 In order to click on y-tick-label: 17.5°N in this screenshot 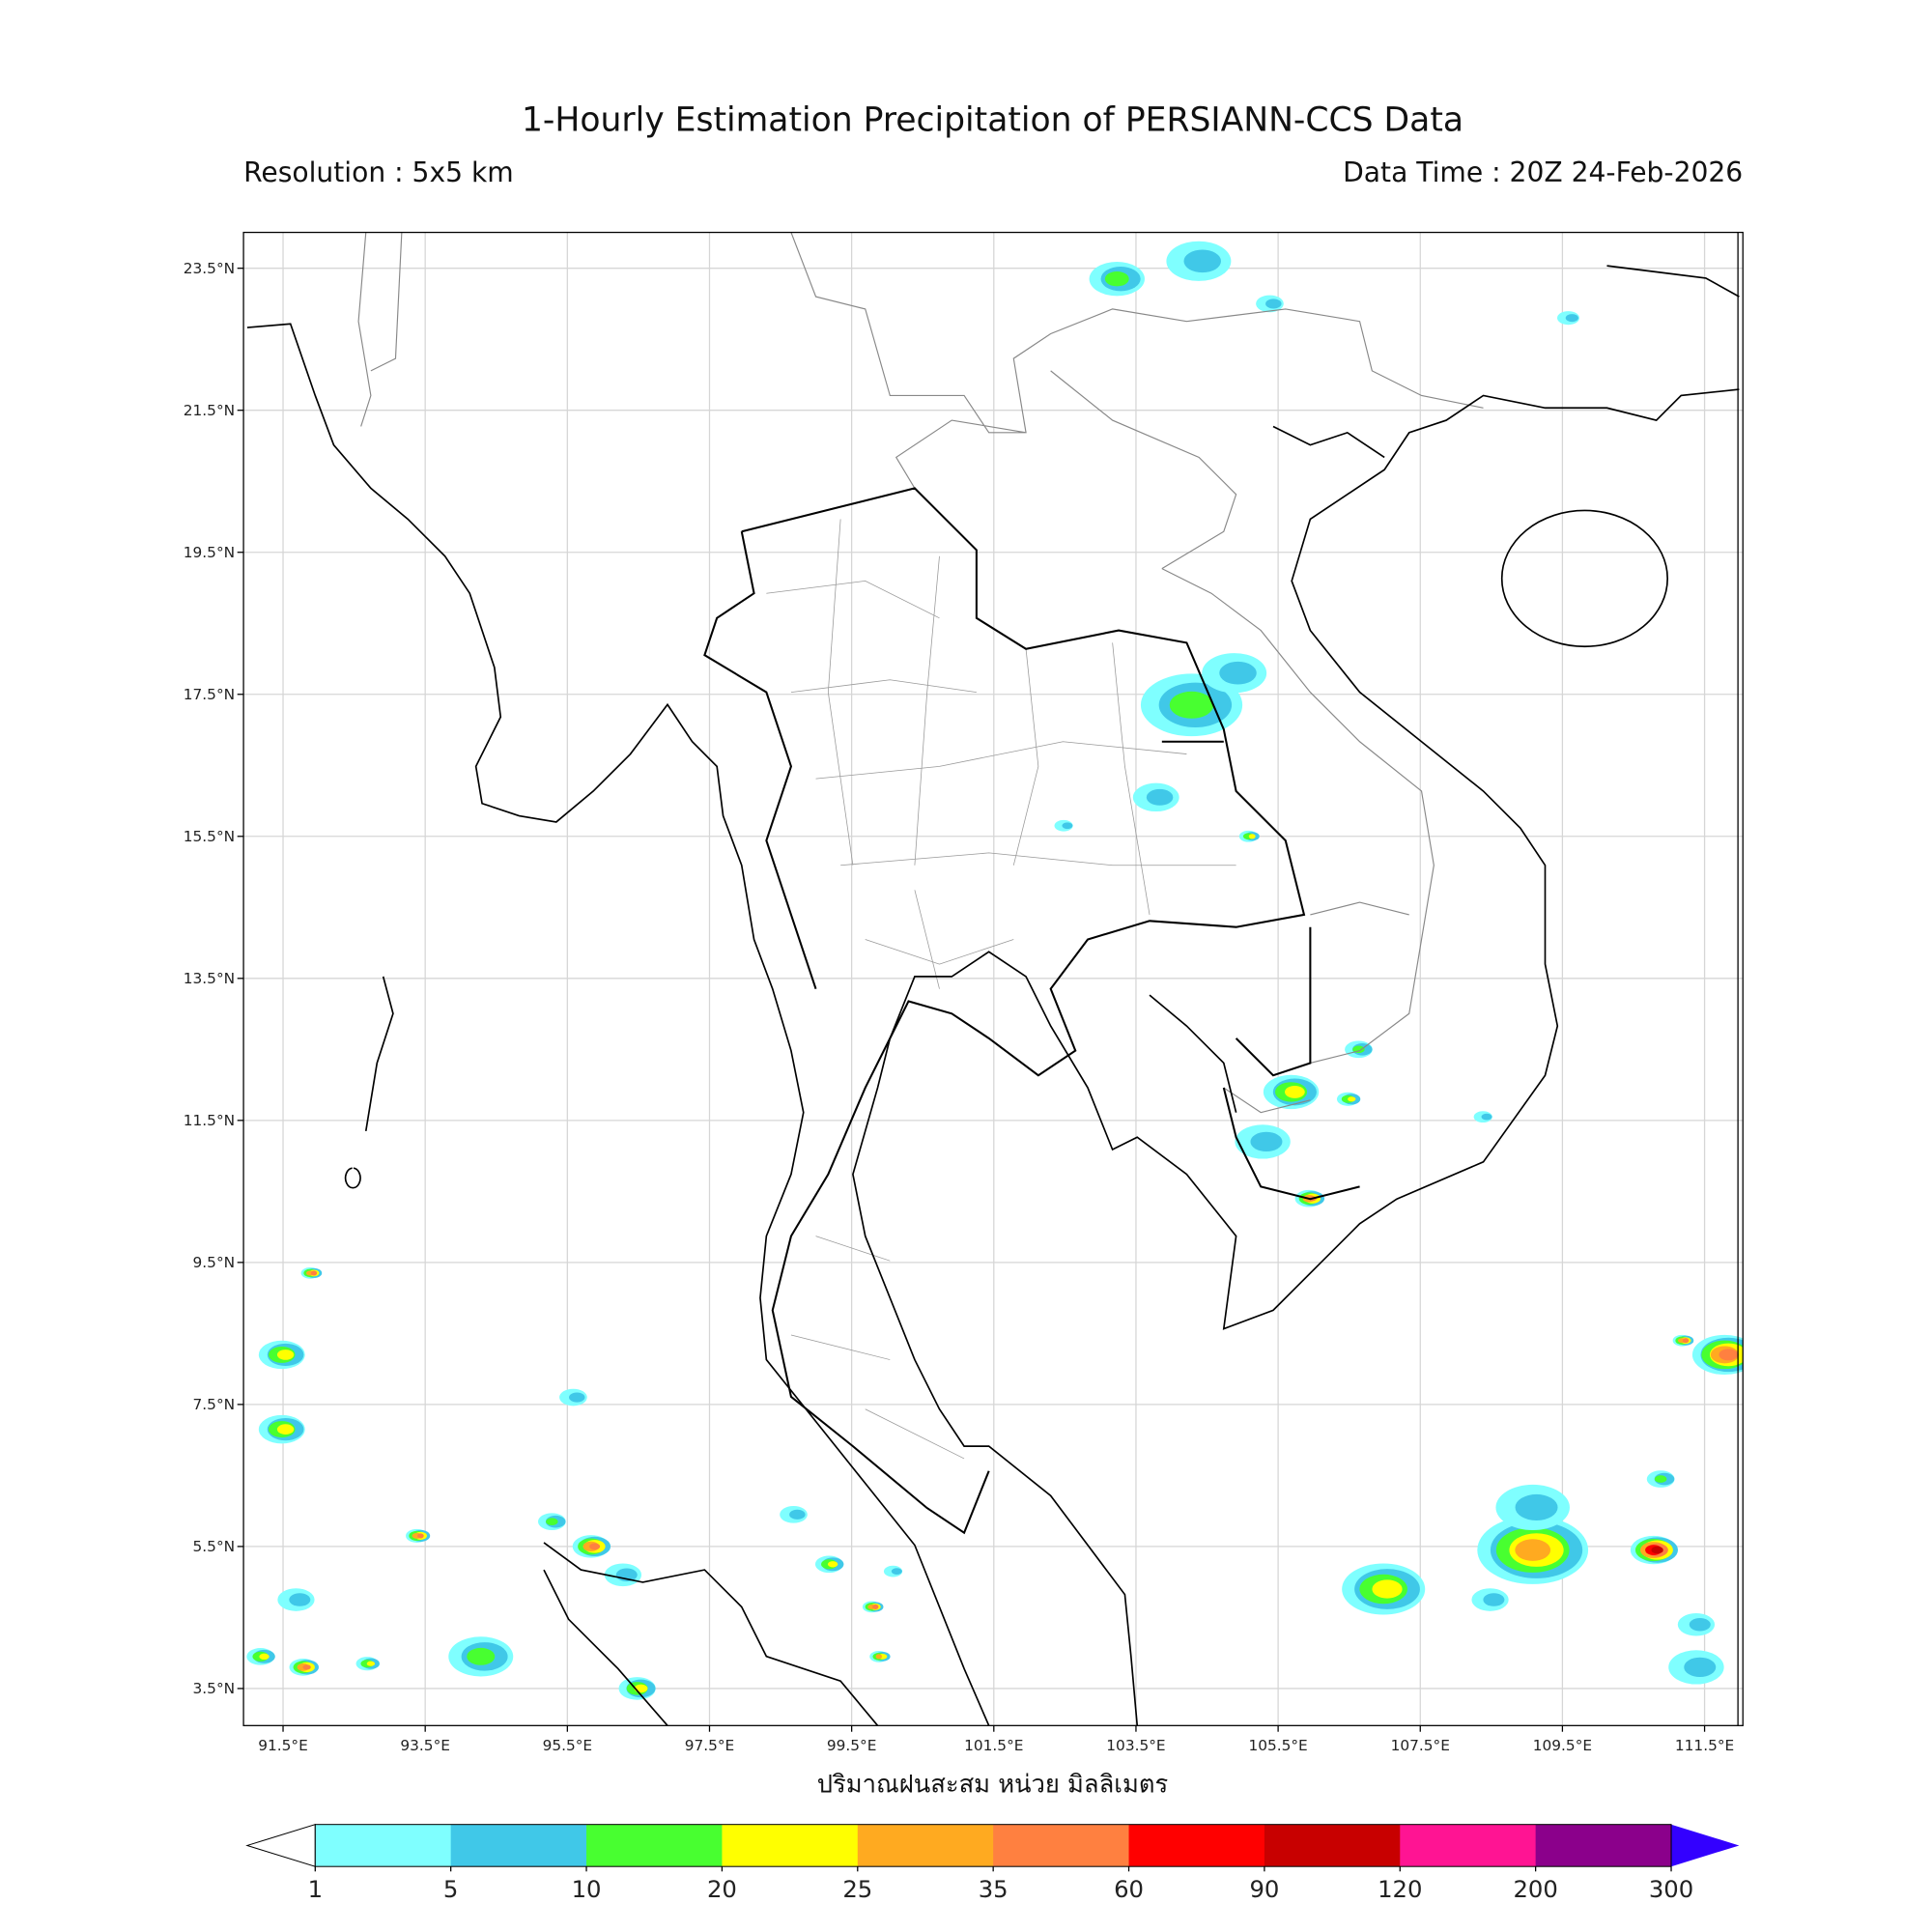, I will do `click(209, 694)`.